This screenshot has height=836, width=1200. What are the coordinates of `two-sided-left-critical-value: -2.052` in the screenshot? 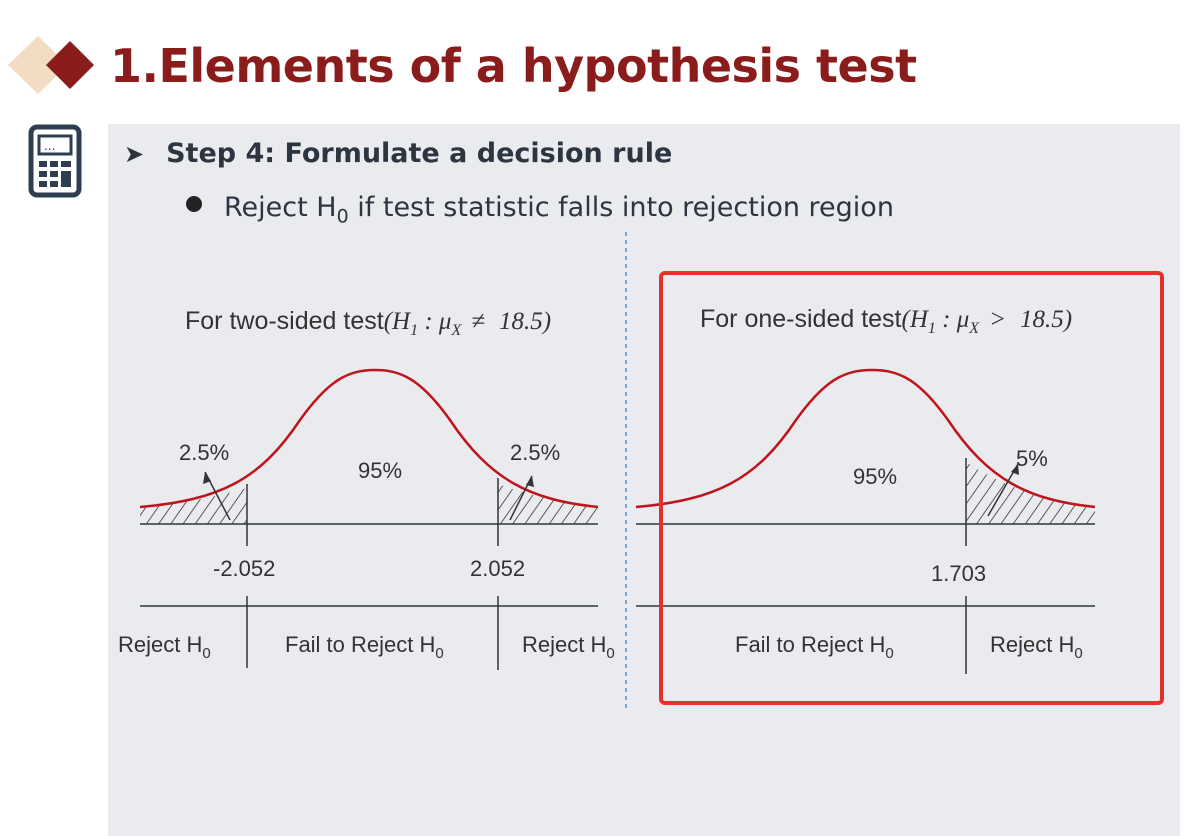 It's located at (244, 568).